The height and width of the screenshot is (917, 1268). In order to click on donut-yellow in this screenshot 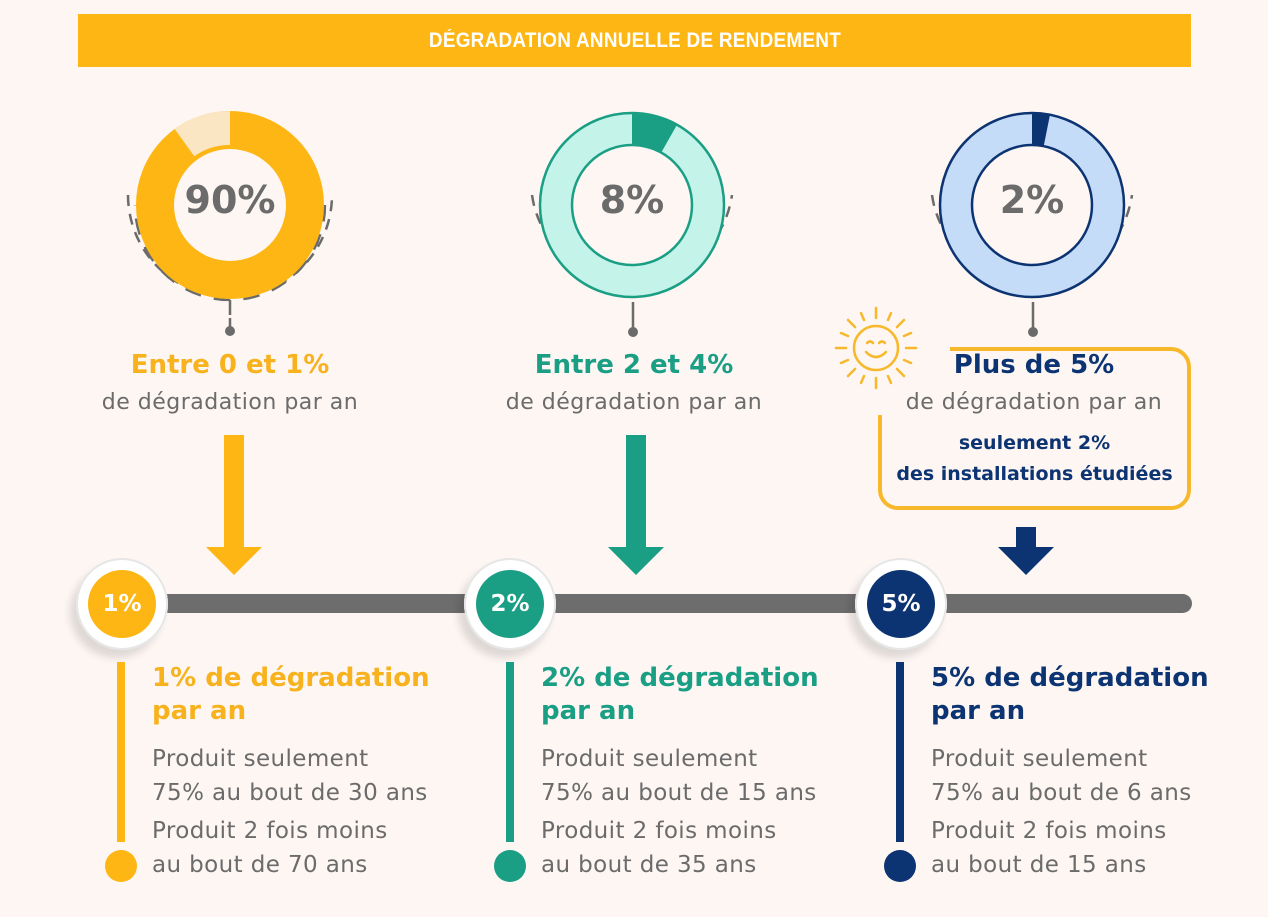, I will do `click(230, 213)`.